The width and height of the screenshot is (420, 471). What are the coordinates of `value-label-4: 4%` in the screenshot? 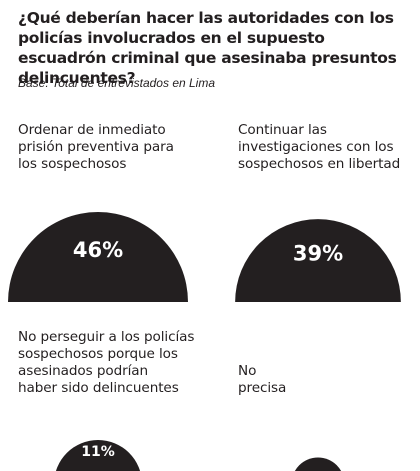 It's located at (318, 452).